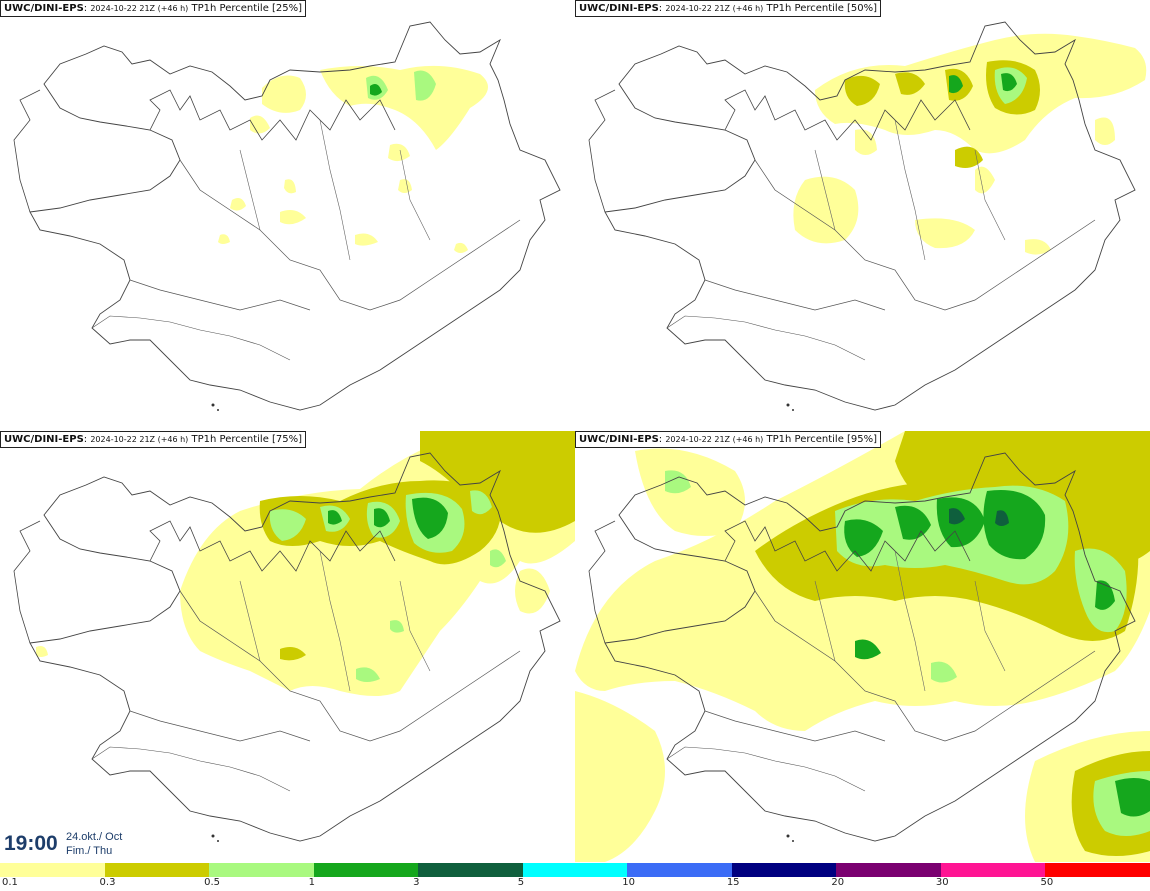  Describe the element at coordinates (94, 844) in the screenshot. I see `valid-date: 24.okt./ Oct Fim./ Thu` at that location.